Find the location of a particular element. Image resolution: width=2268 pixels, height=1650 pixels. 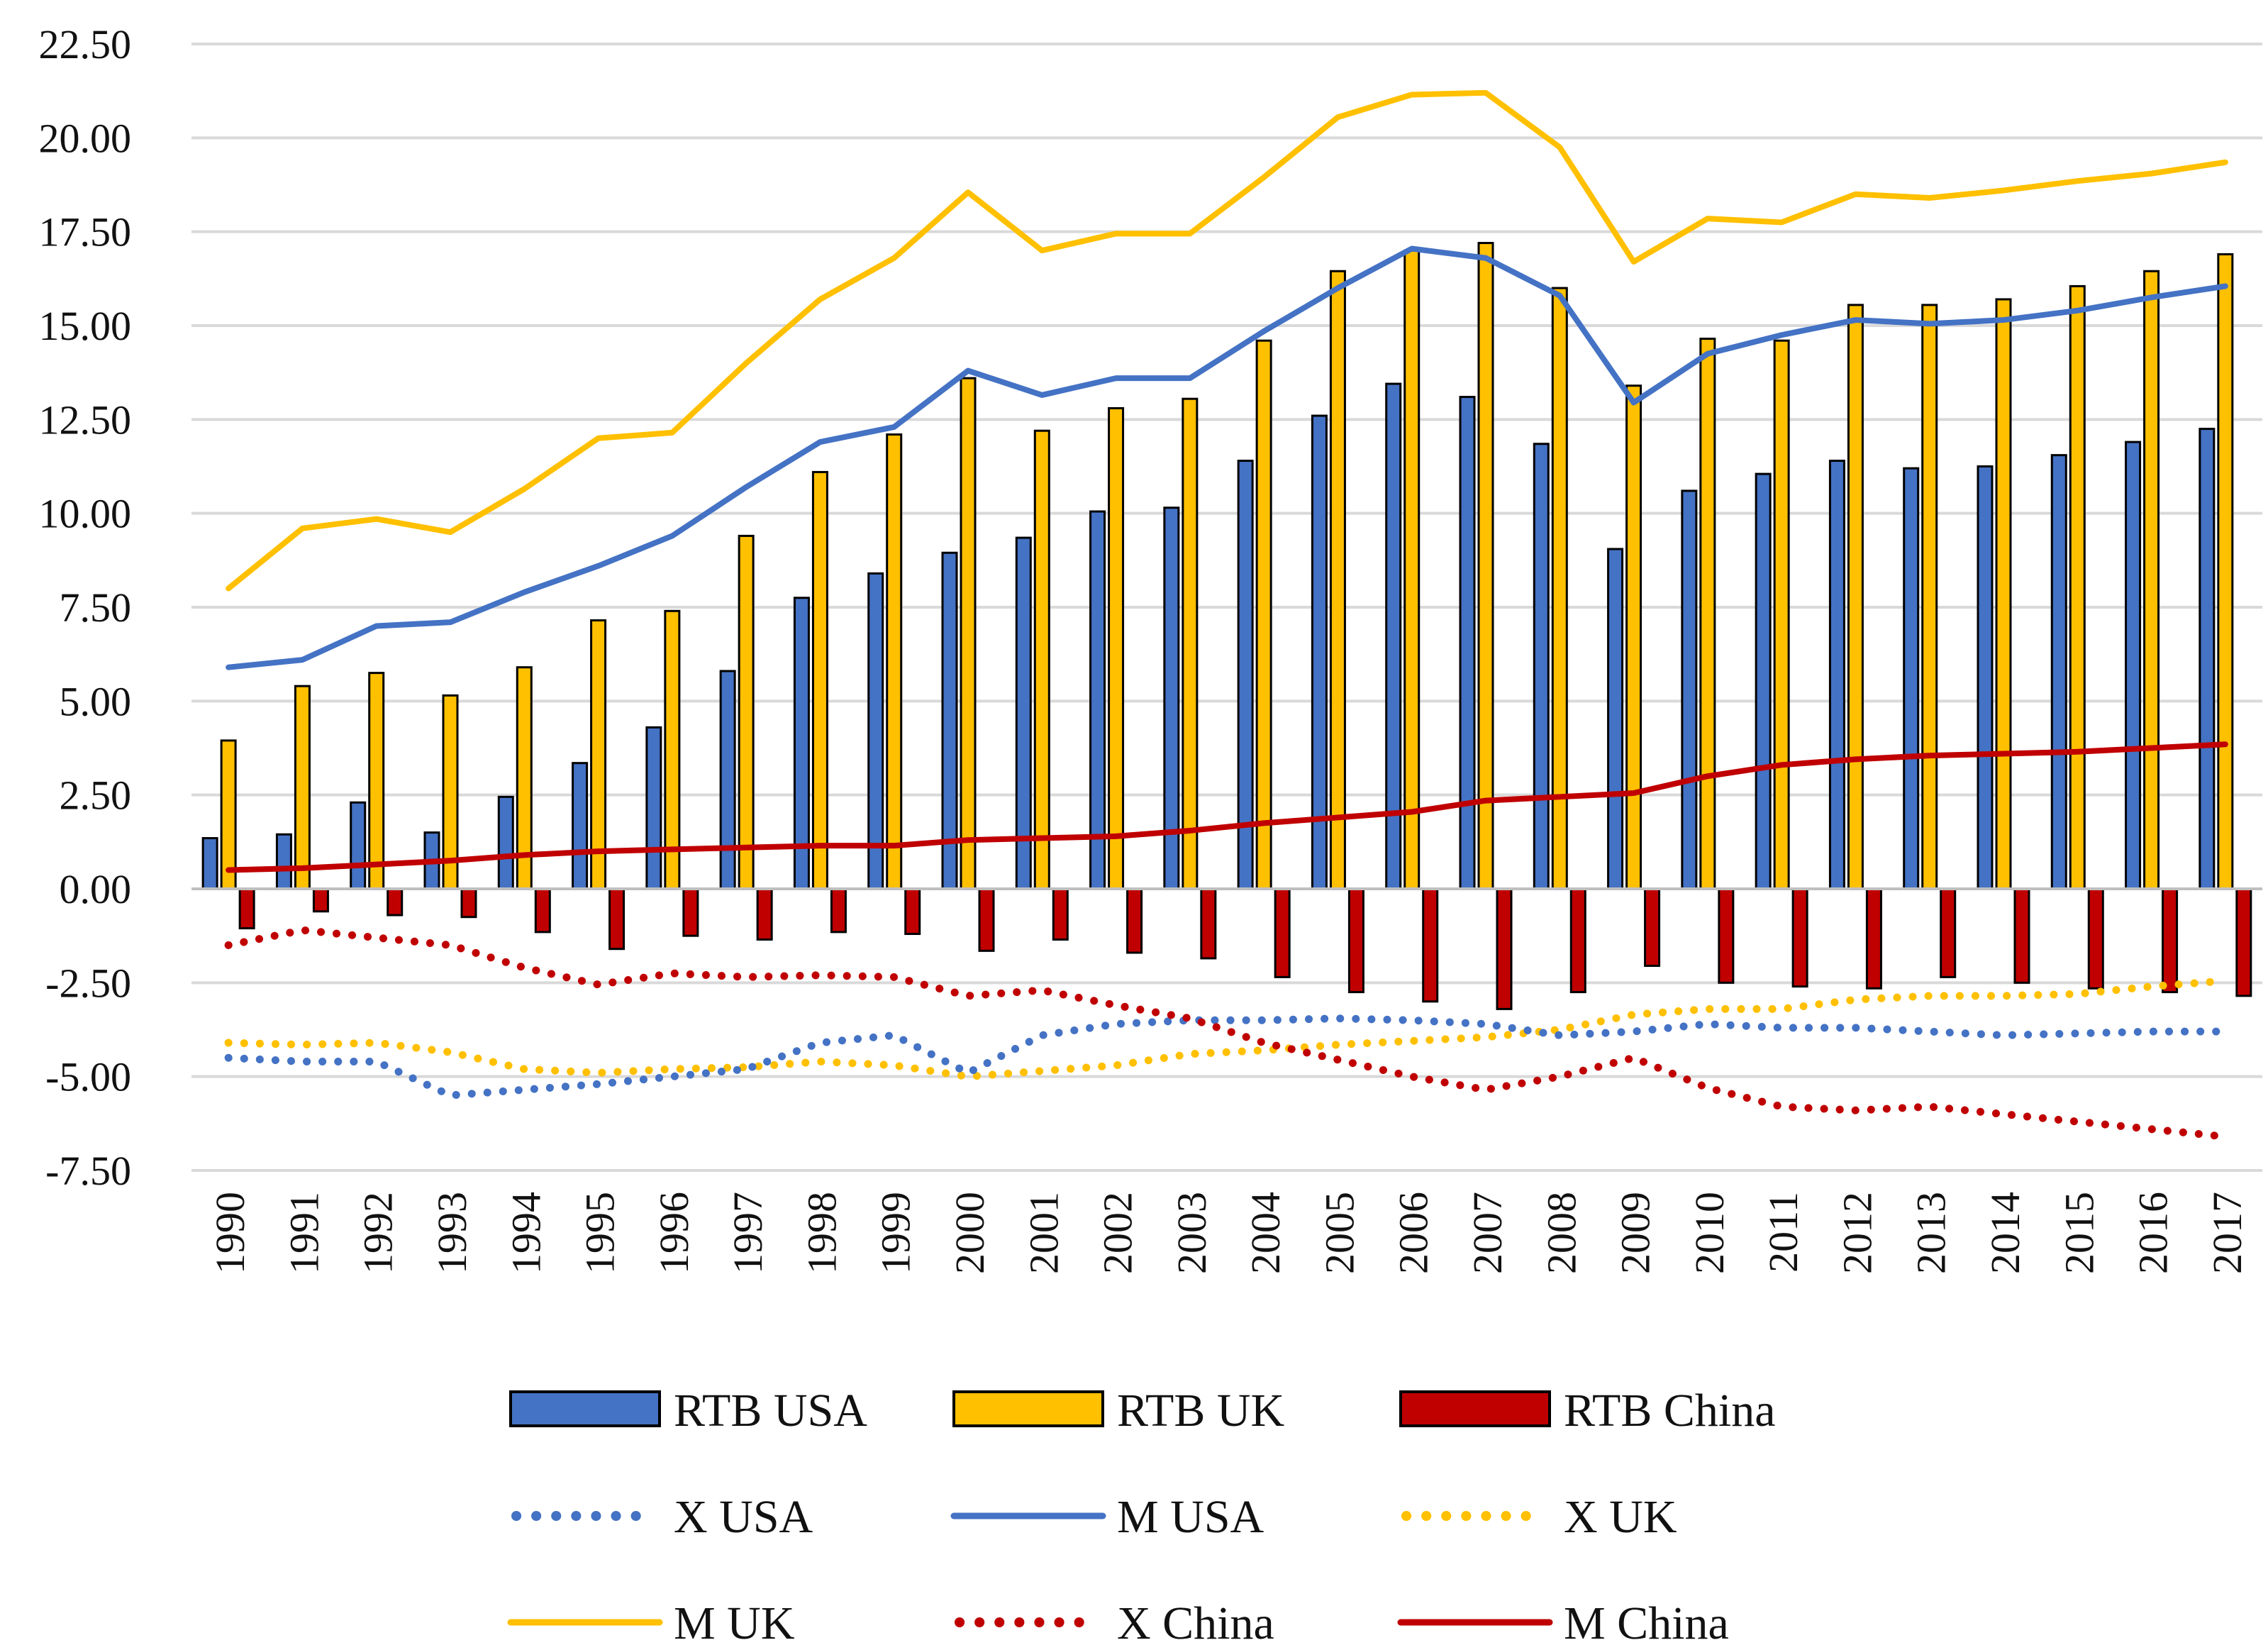

legend-label: X USA is located at coordinates (743, 1517).